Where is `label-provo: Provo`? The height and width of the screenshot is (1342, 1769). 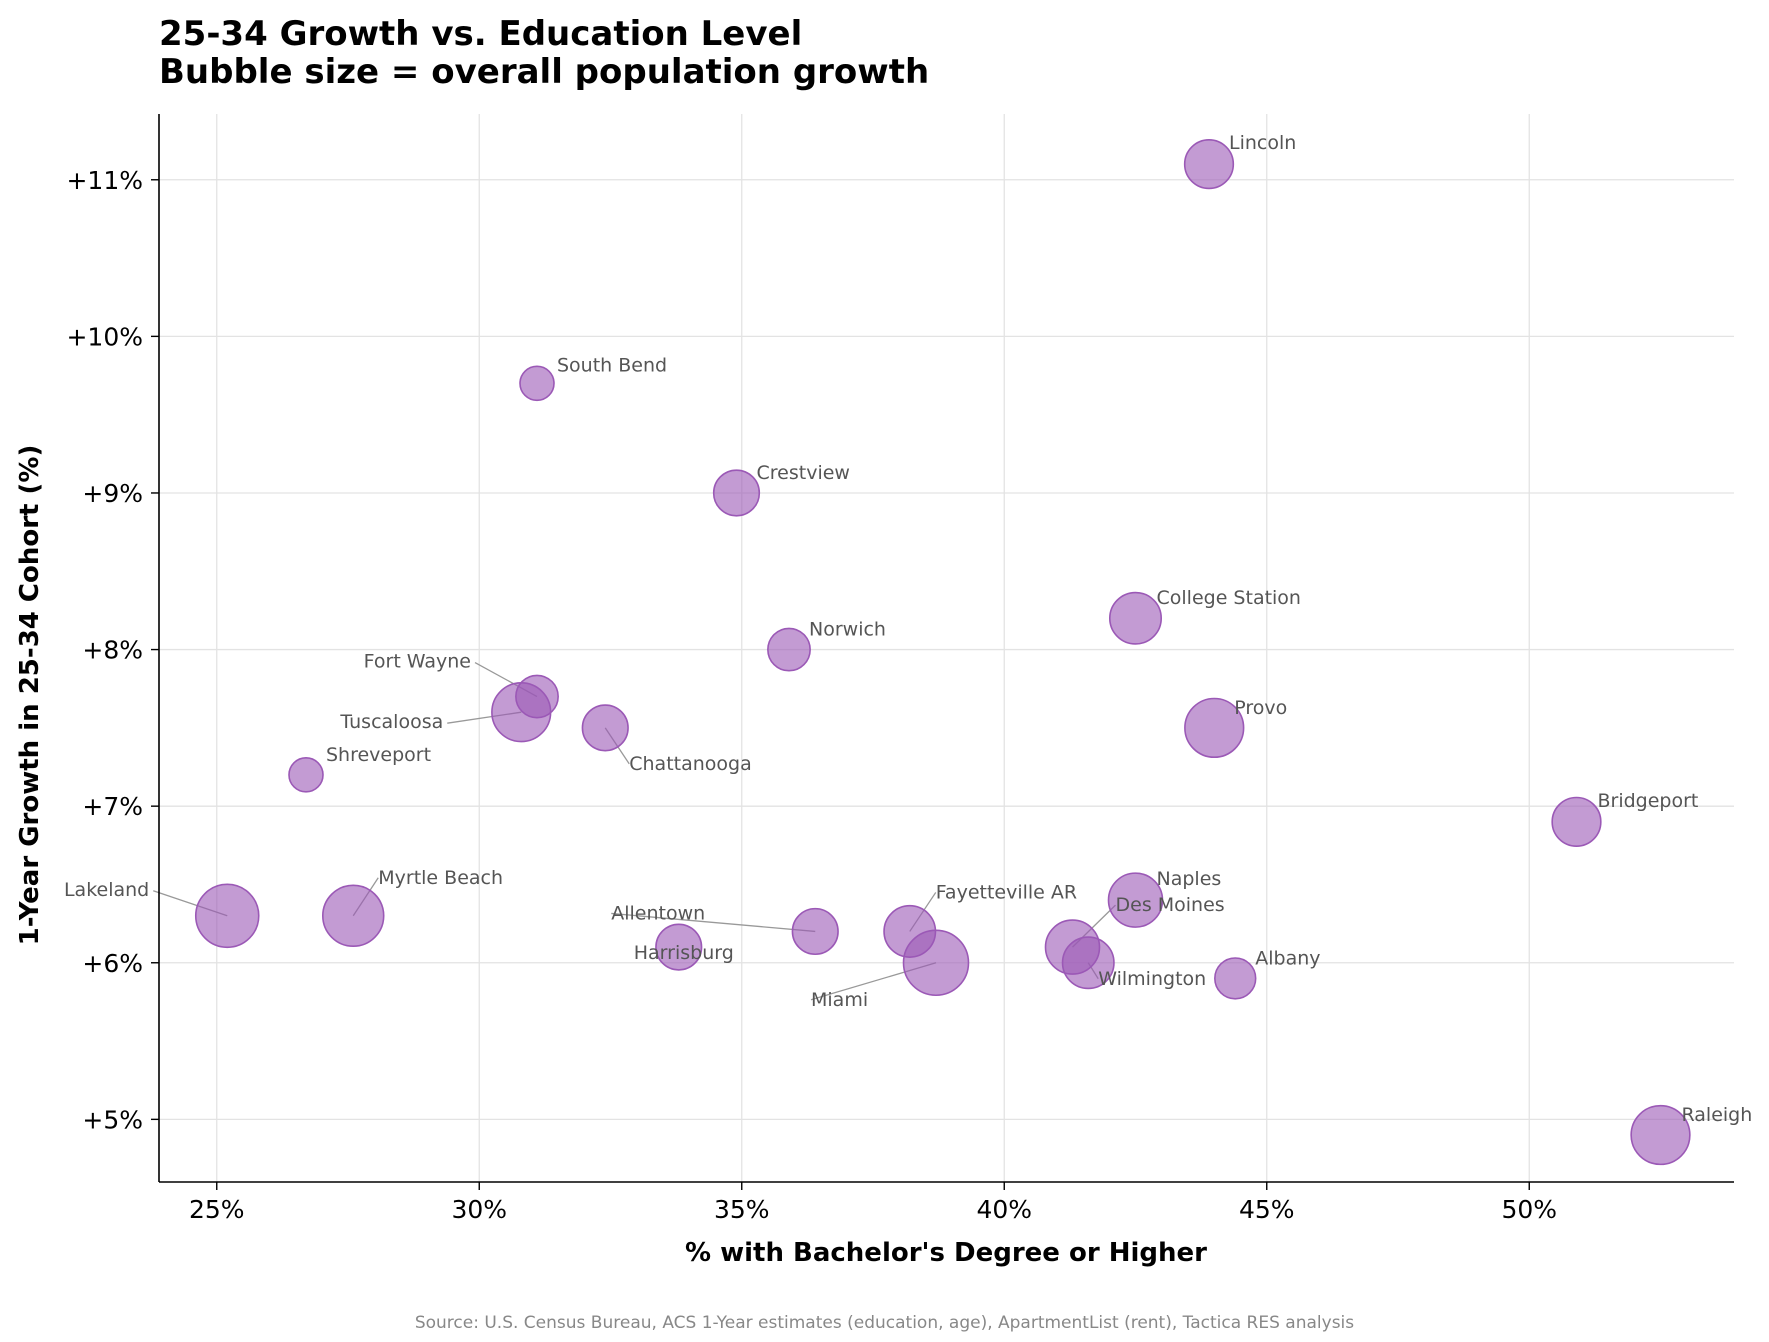 label-provo: Provo is located at coordinates (1260, 708).